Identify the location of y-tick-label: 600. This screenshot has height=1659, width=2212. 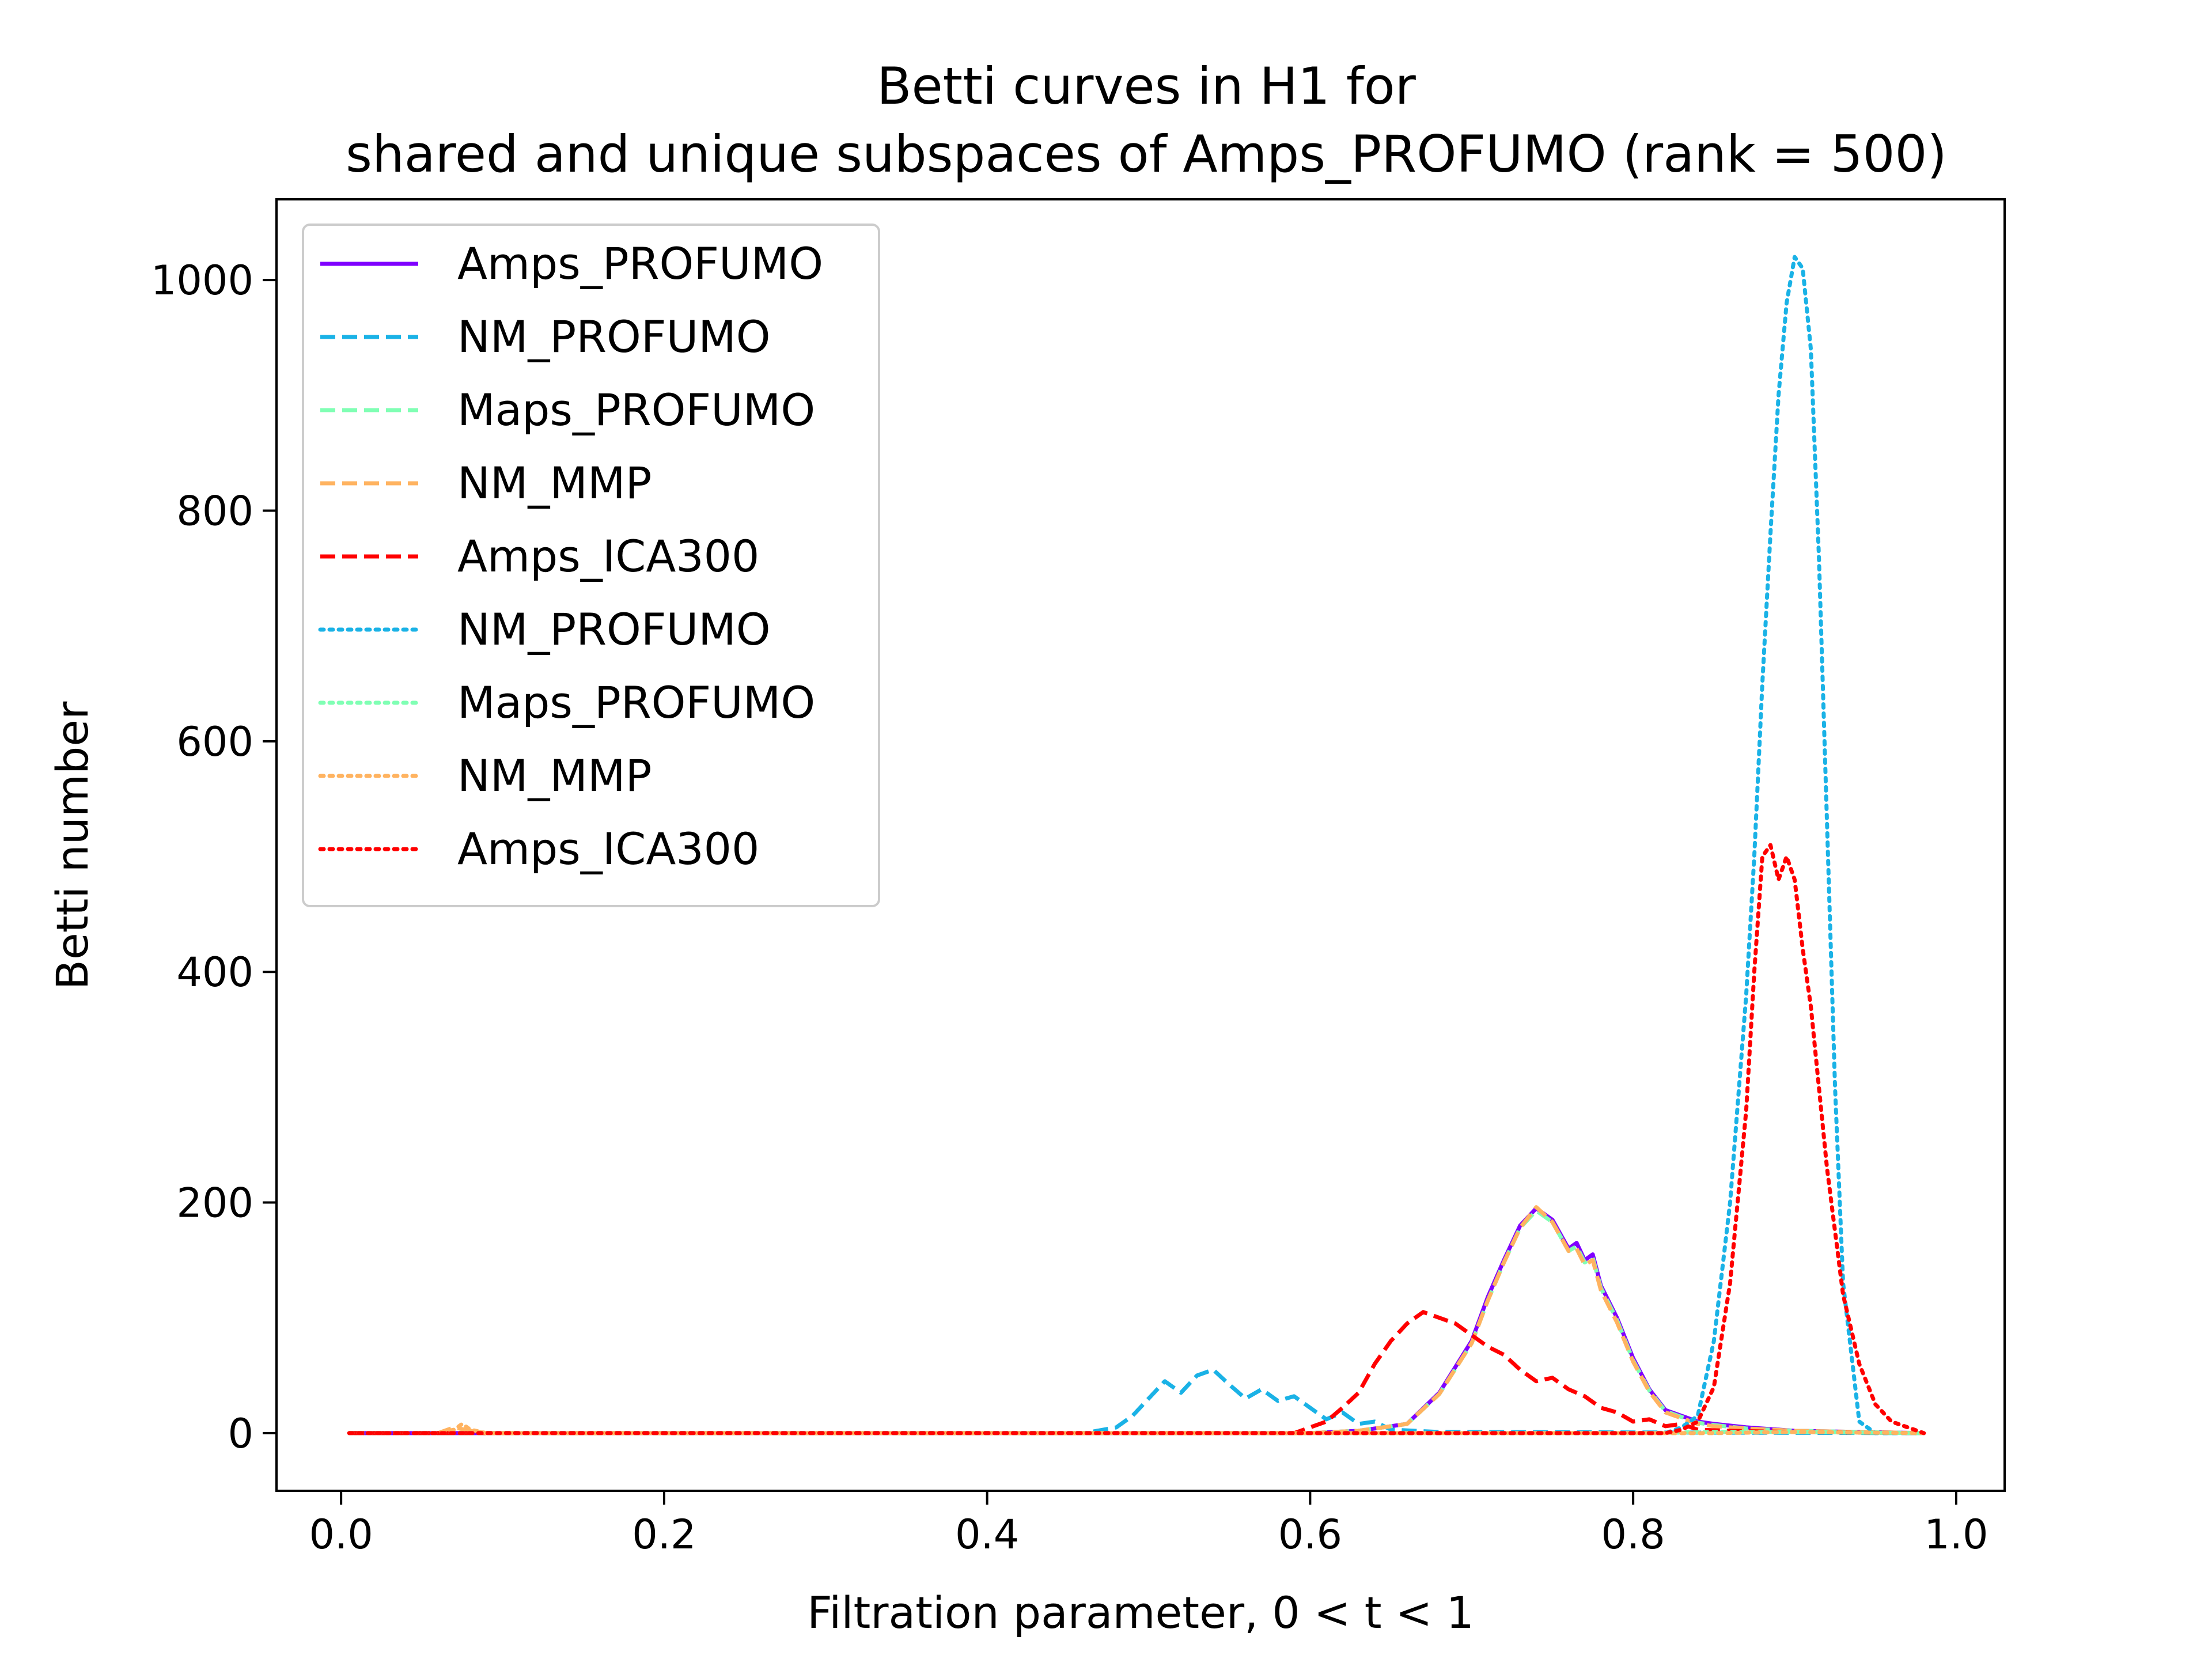
(214, 742).